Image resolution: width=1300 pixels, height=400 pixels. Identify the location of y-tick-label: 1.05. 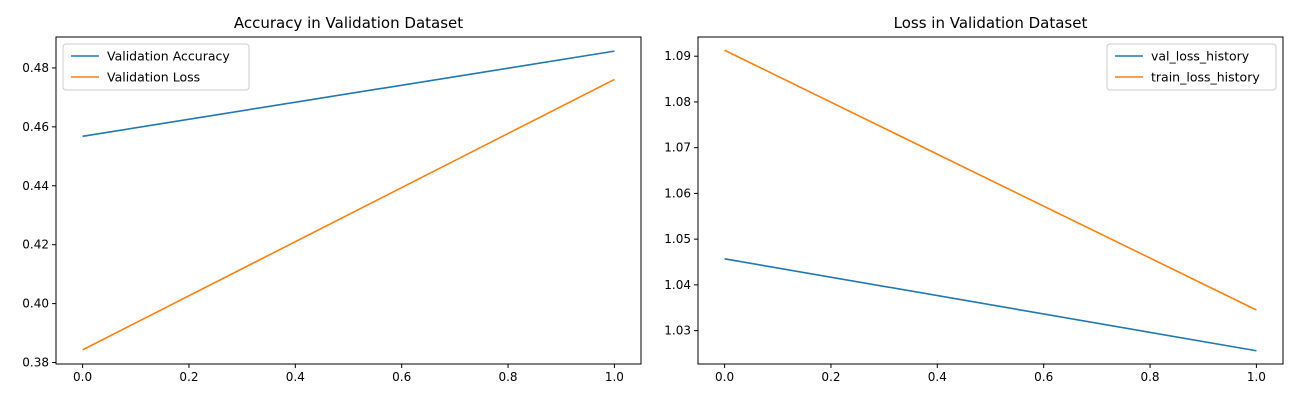
(677, 239).